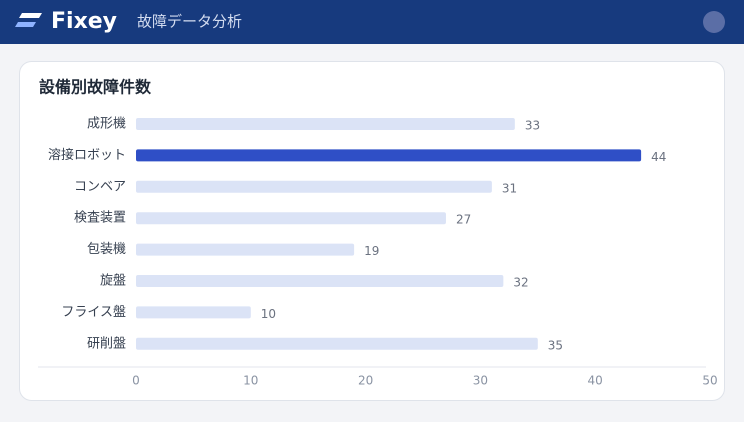 This screenshot has width=744, height=422. Describe the element at coordinates (93, 312) in the screenshot. I see `y-tick-label: フライス盤` at that location.